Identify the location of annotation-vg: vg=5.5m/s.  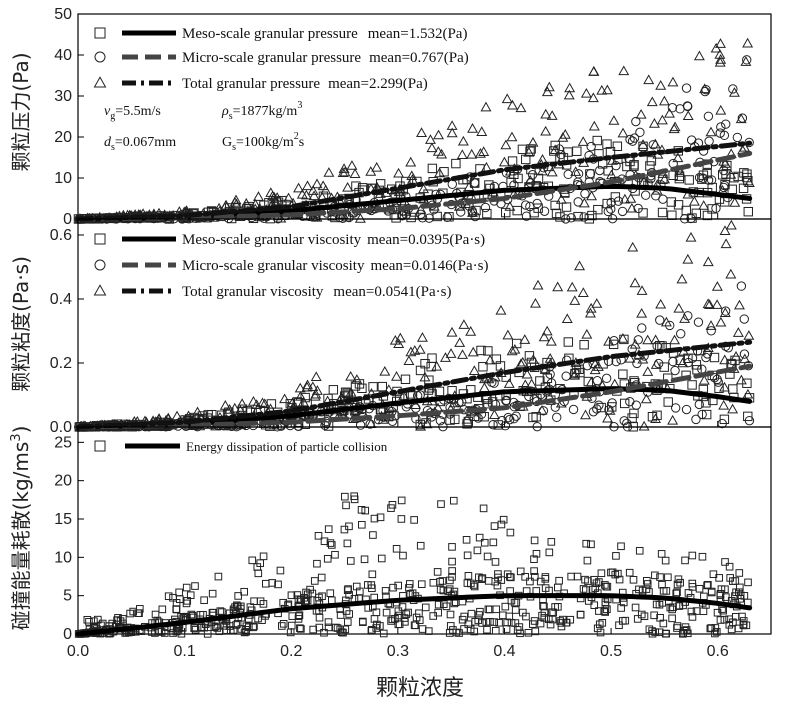
(132, 113).